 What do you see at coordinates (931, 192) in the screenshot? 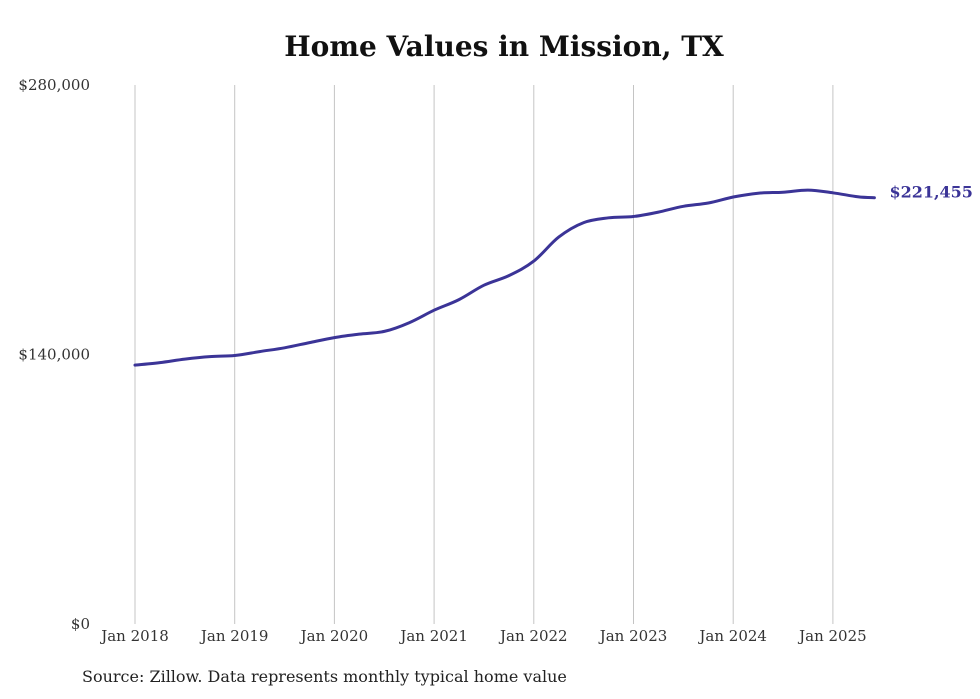
I see `end-value-label: $221,455` at bounding box center [931, 192].